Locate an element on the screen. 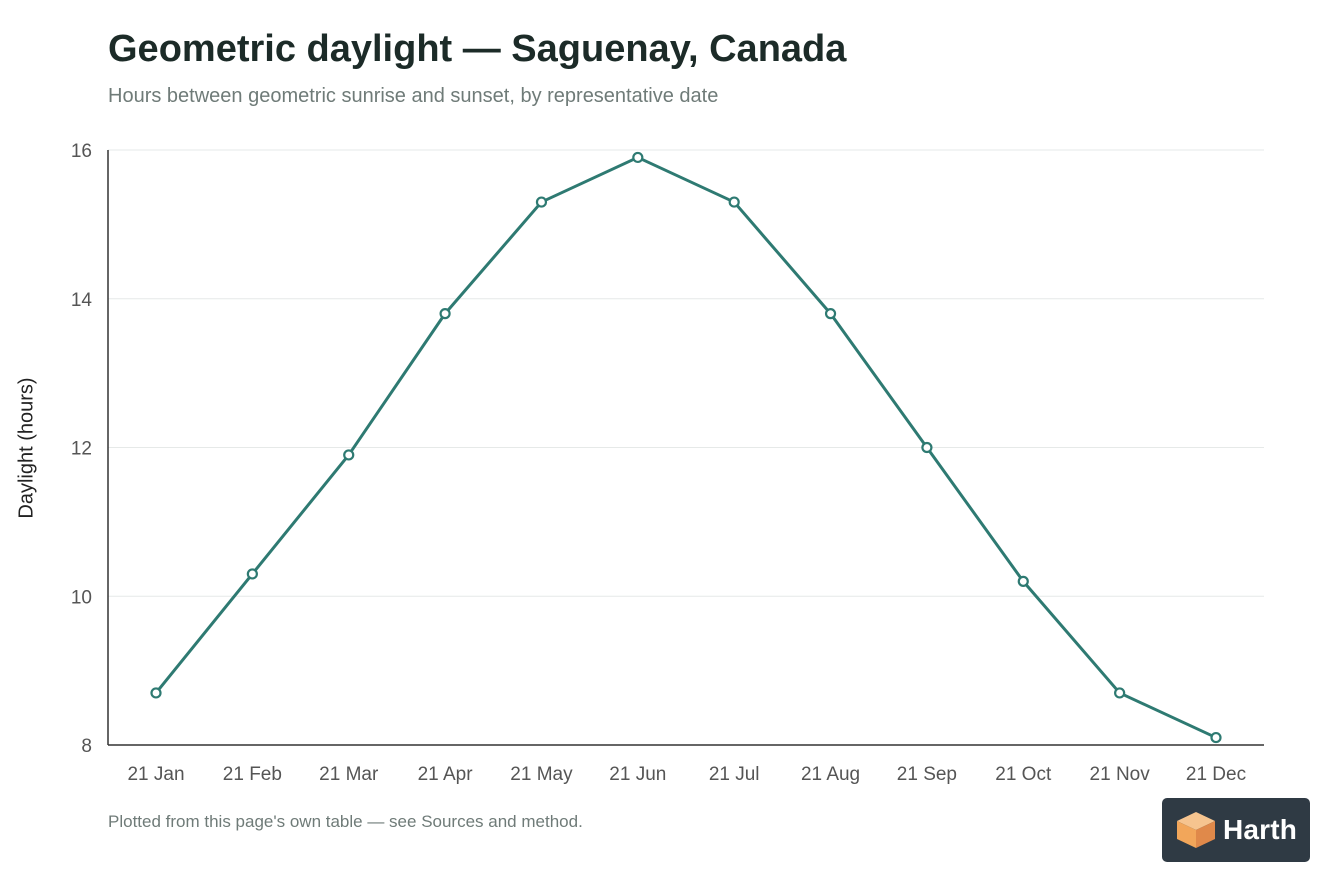 This screenshot has height=896, width=1344. x-tick-label: 21 Aug is located at coordinates (830, 774).